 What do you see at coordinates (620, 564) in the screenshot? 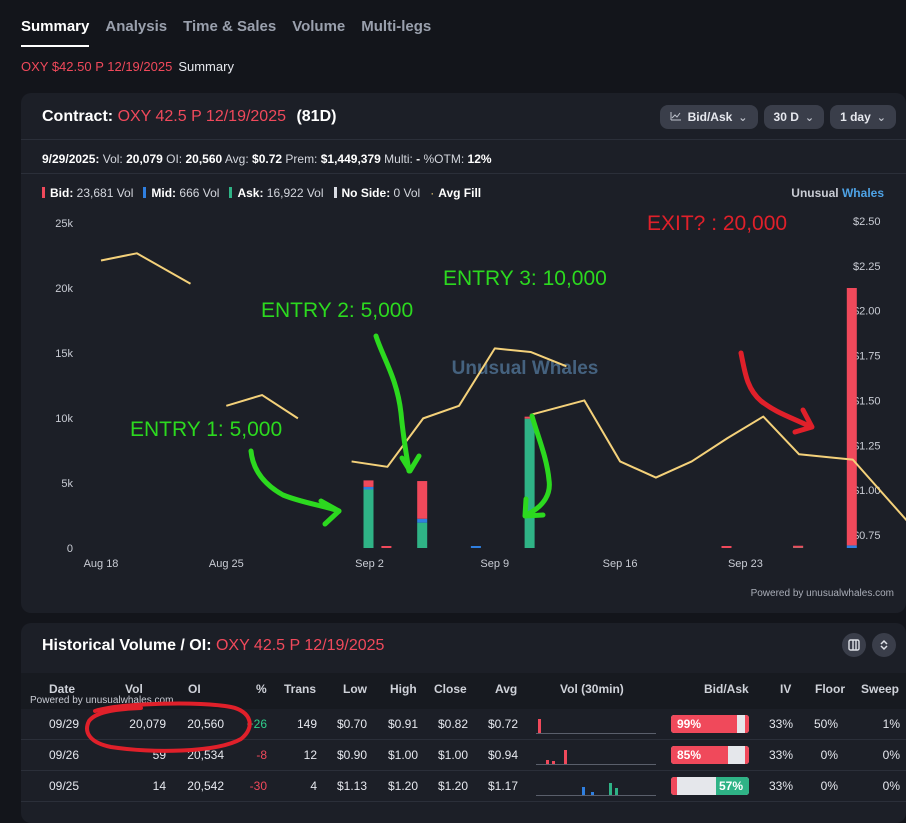
I see `x-tick-label: Sep 16` at bounding box center [620, 564].